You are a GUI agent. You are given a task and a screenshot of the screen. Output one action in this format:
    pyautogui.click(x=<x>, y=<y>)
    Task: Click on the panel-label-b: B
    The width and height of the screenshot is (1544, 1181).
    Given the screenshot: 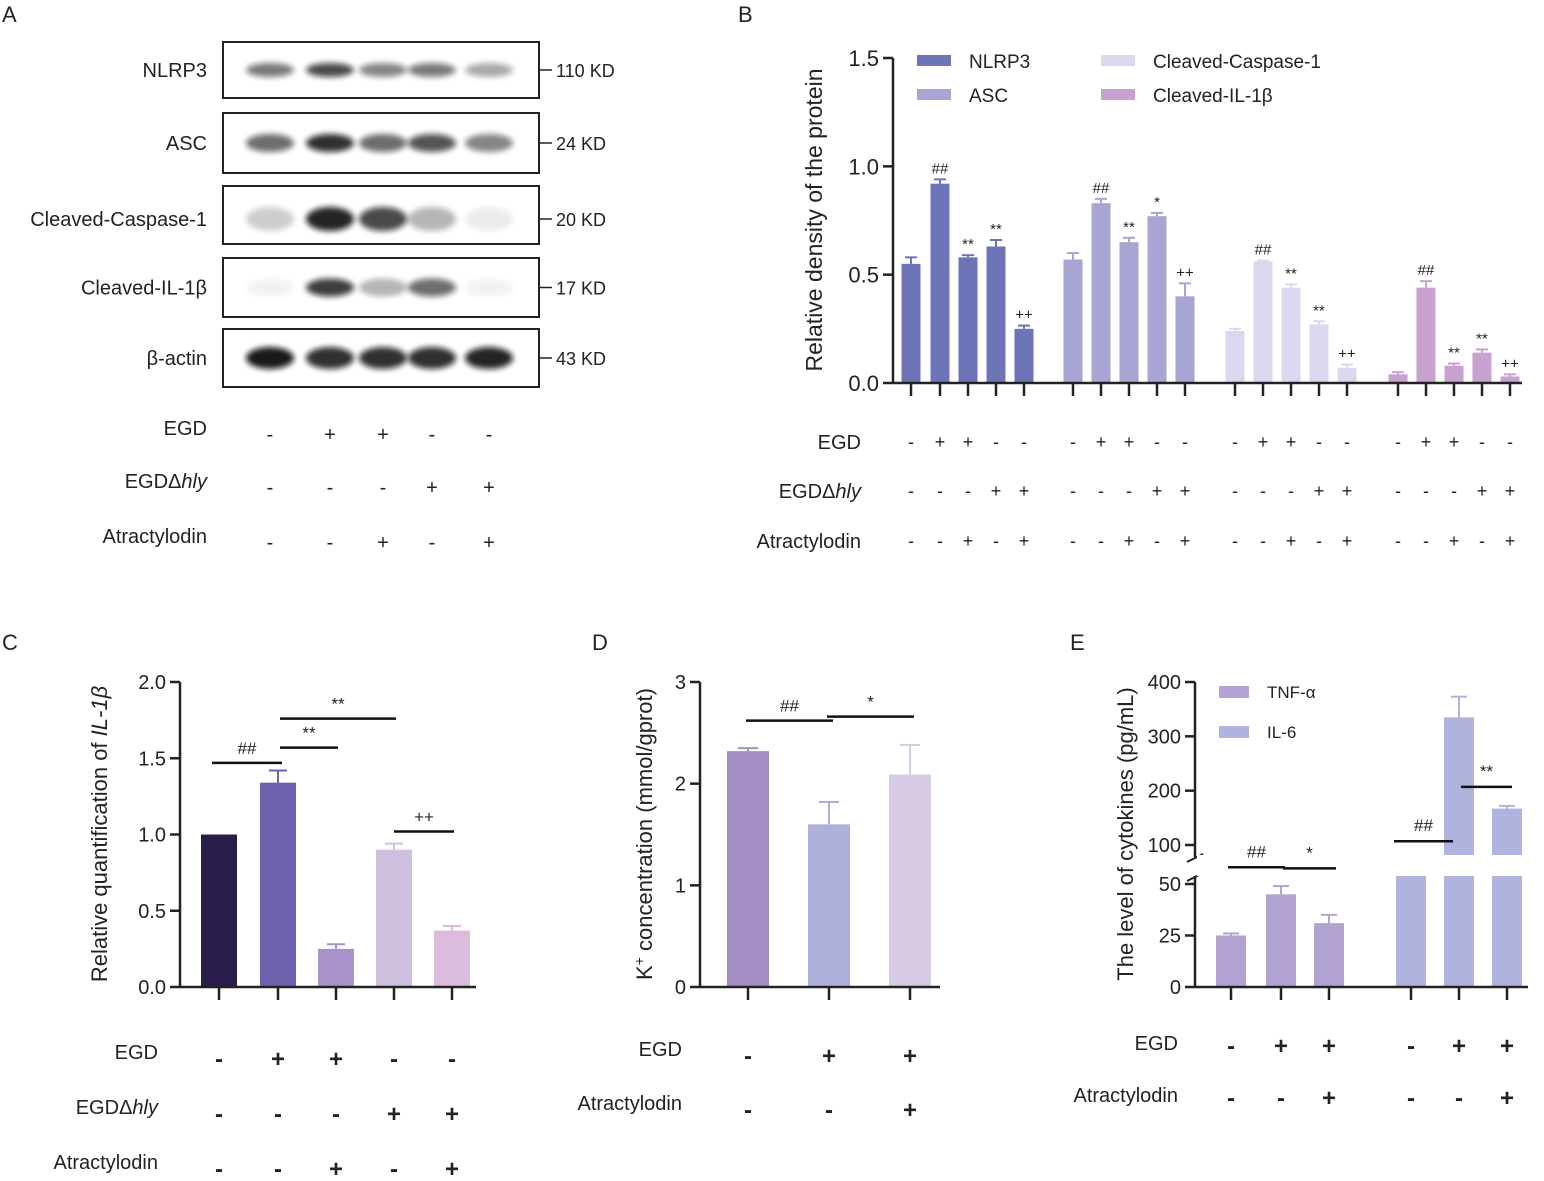 What is the action you would take?
    pyautogui.click(x=745, y=14)
    